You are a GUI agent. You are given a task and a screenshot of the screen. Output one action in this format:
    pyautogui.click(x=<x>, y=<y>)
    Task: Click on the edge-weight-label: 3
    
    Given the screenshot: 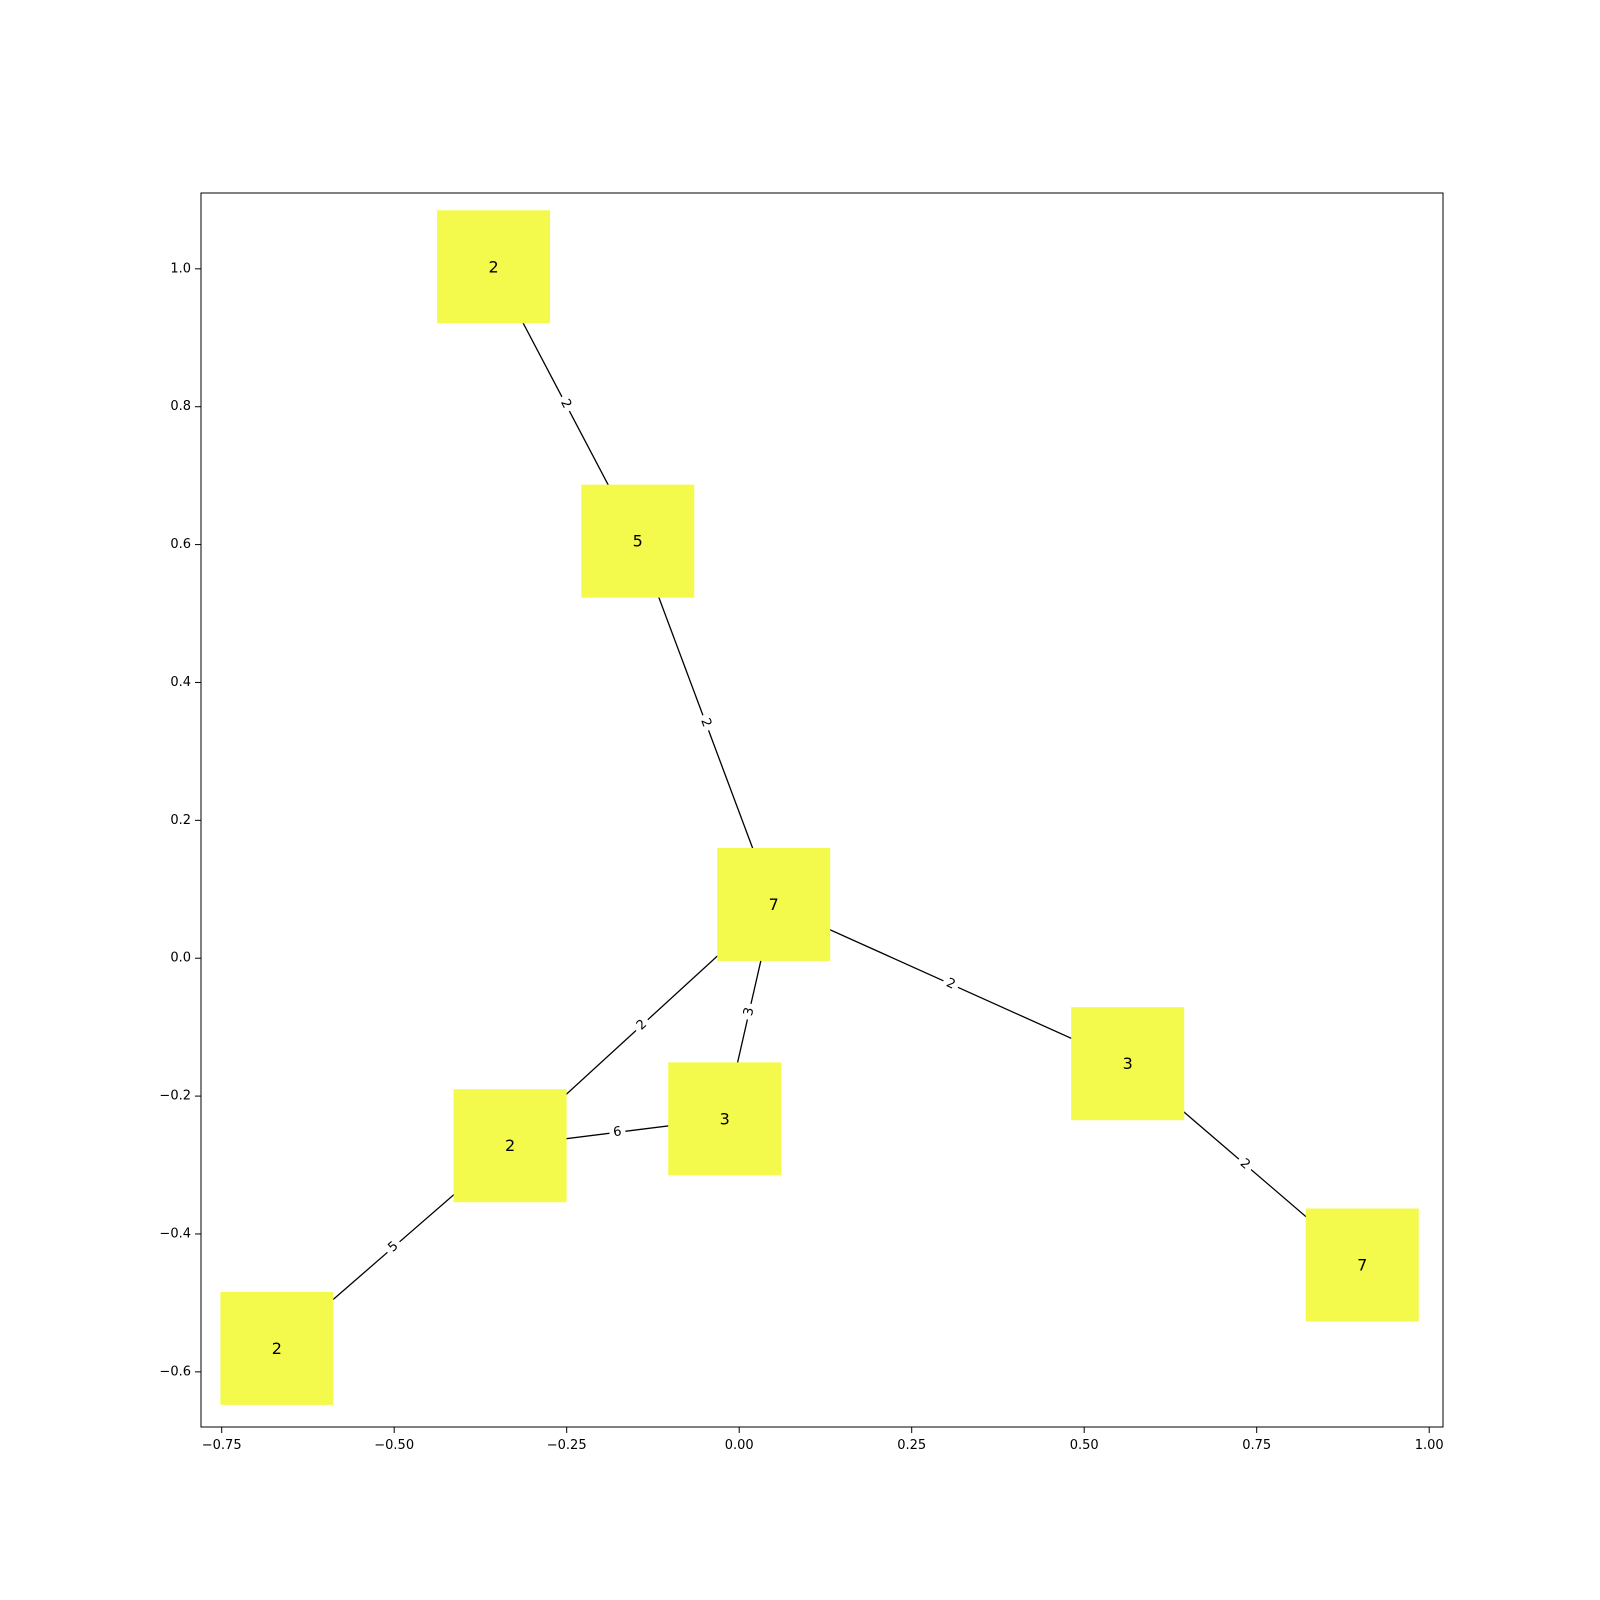 What is the action you would take?
    pyautogui.click(x=749, y=1011)
    